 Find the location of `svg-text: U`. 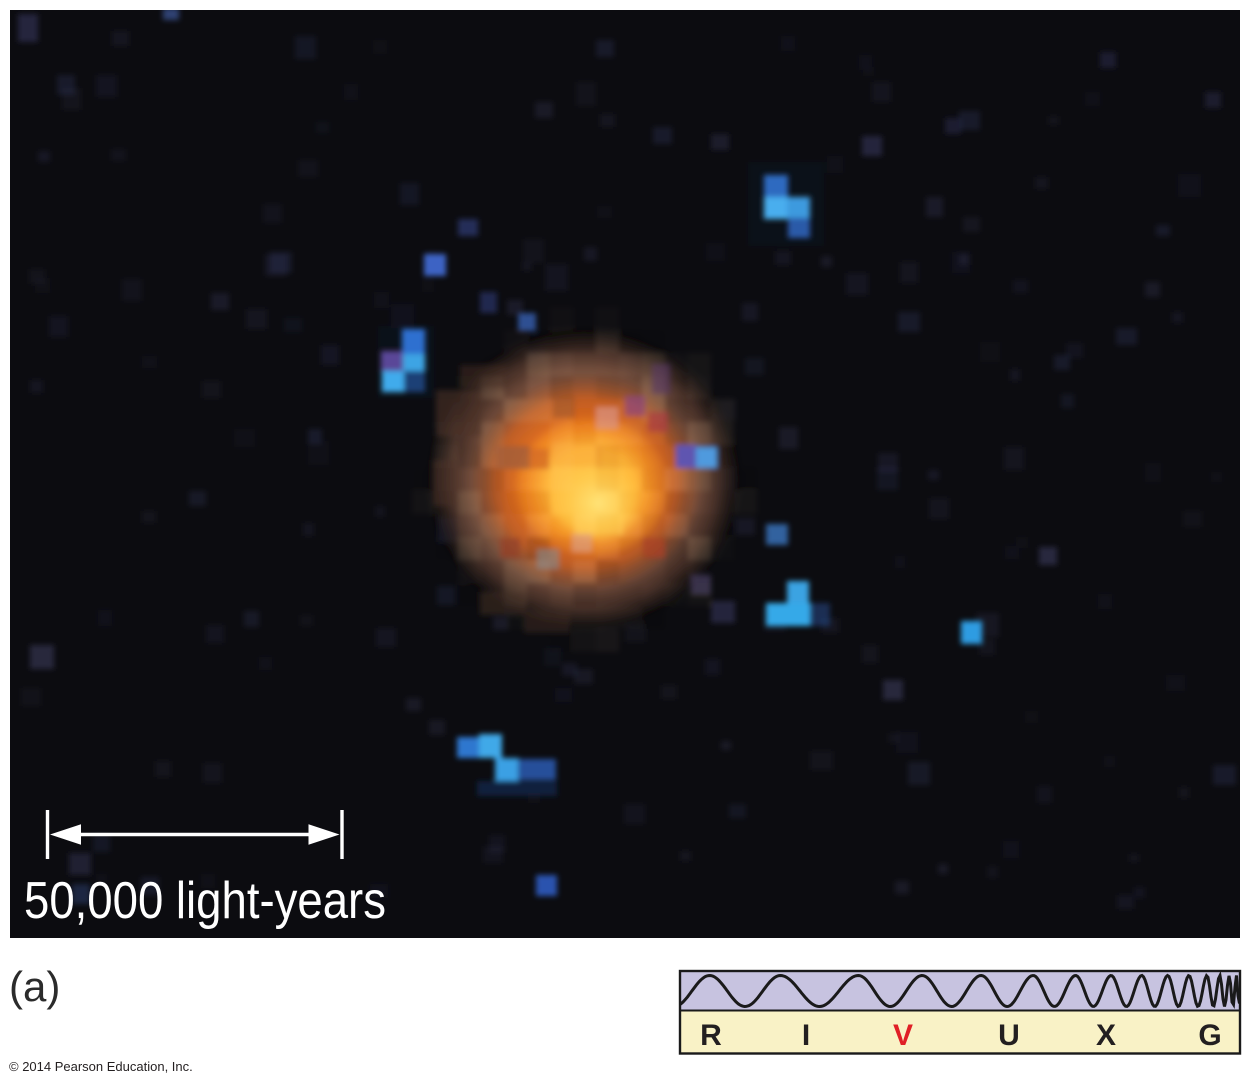

svg-text: U is located at coordinates (1009, 1035).